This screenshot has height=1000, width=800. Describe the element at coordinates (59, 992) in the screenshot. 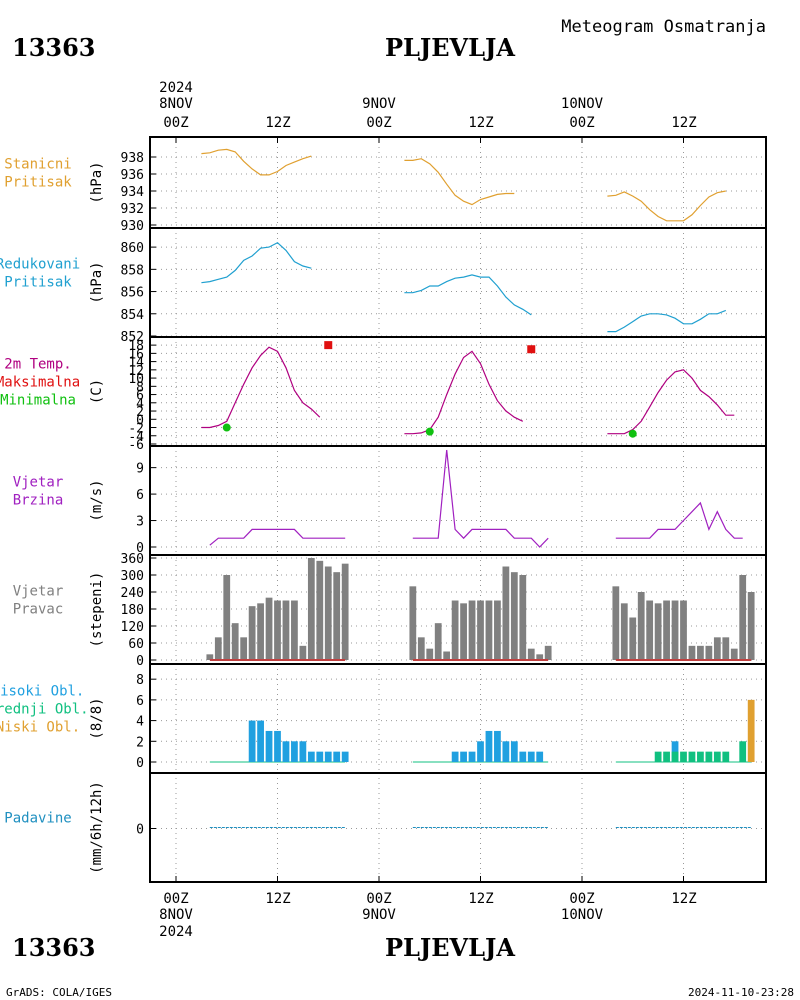

I see `credit-label: GrADS: COLA/IGES` at that location.